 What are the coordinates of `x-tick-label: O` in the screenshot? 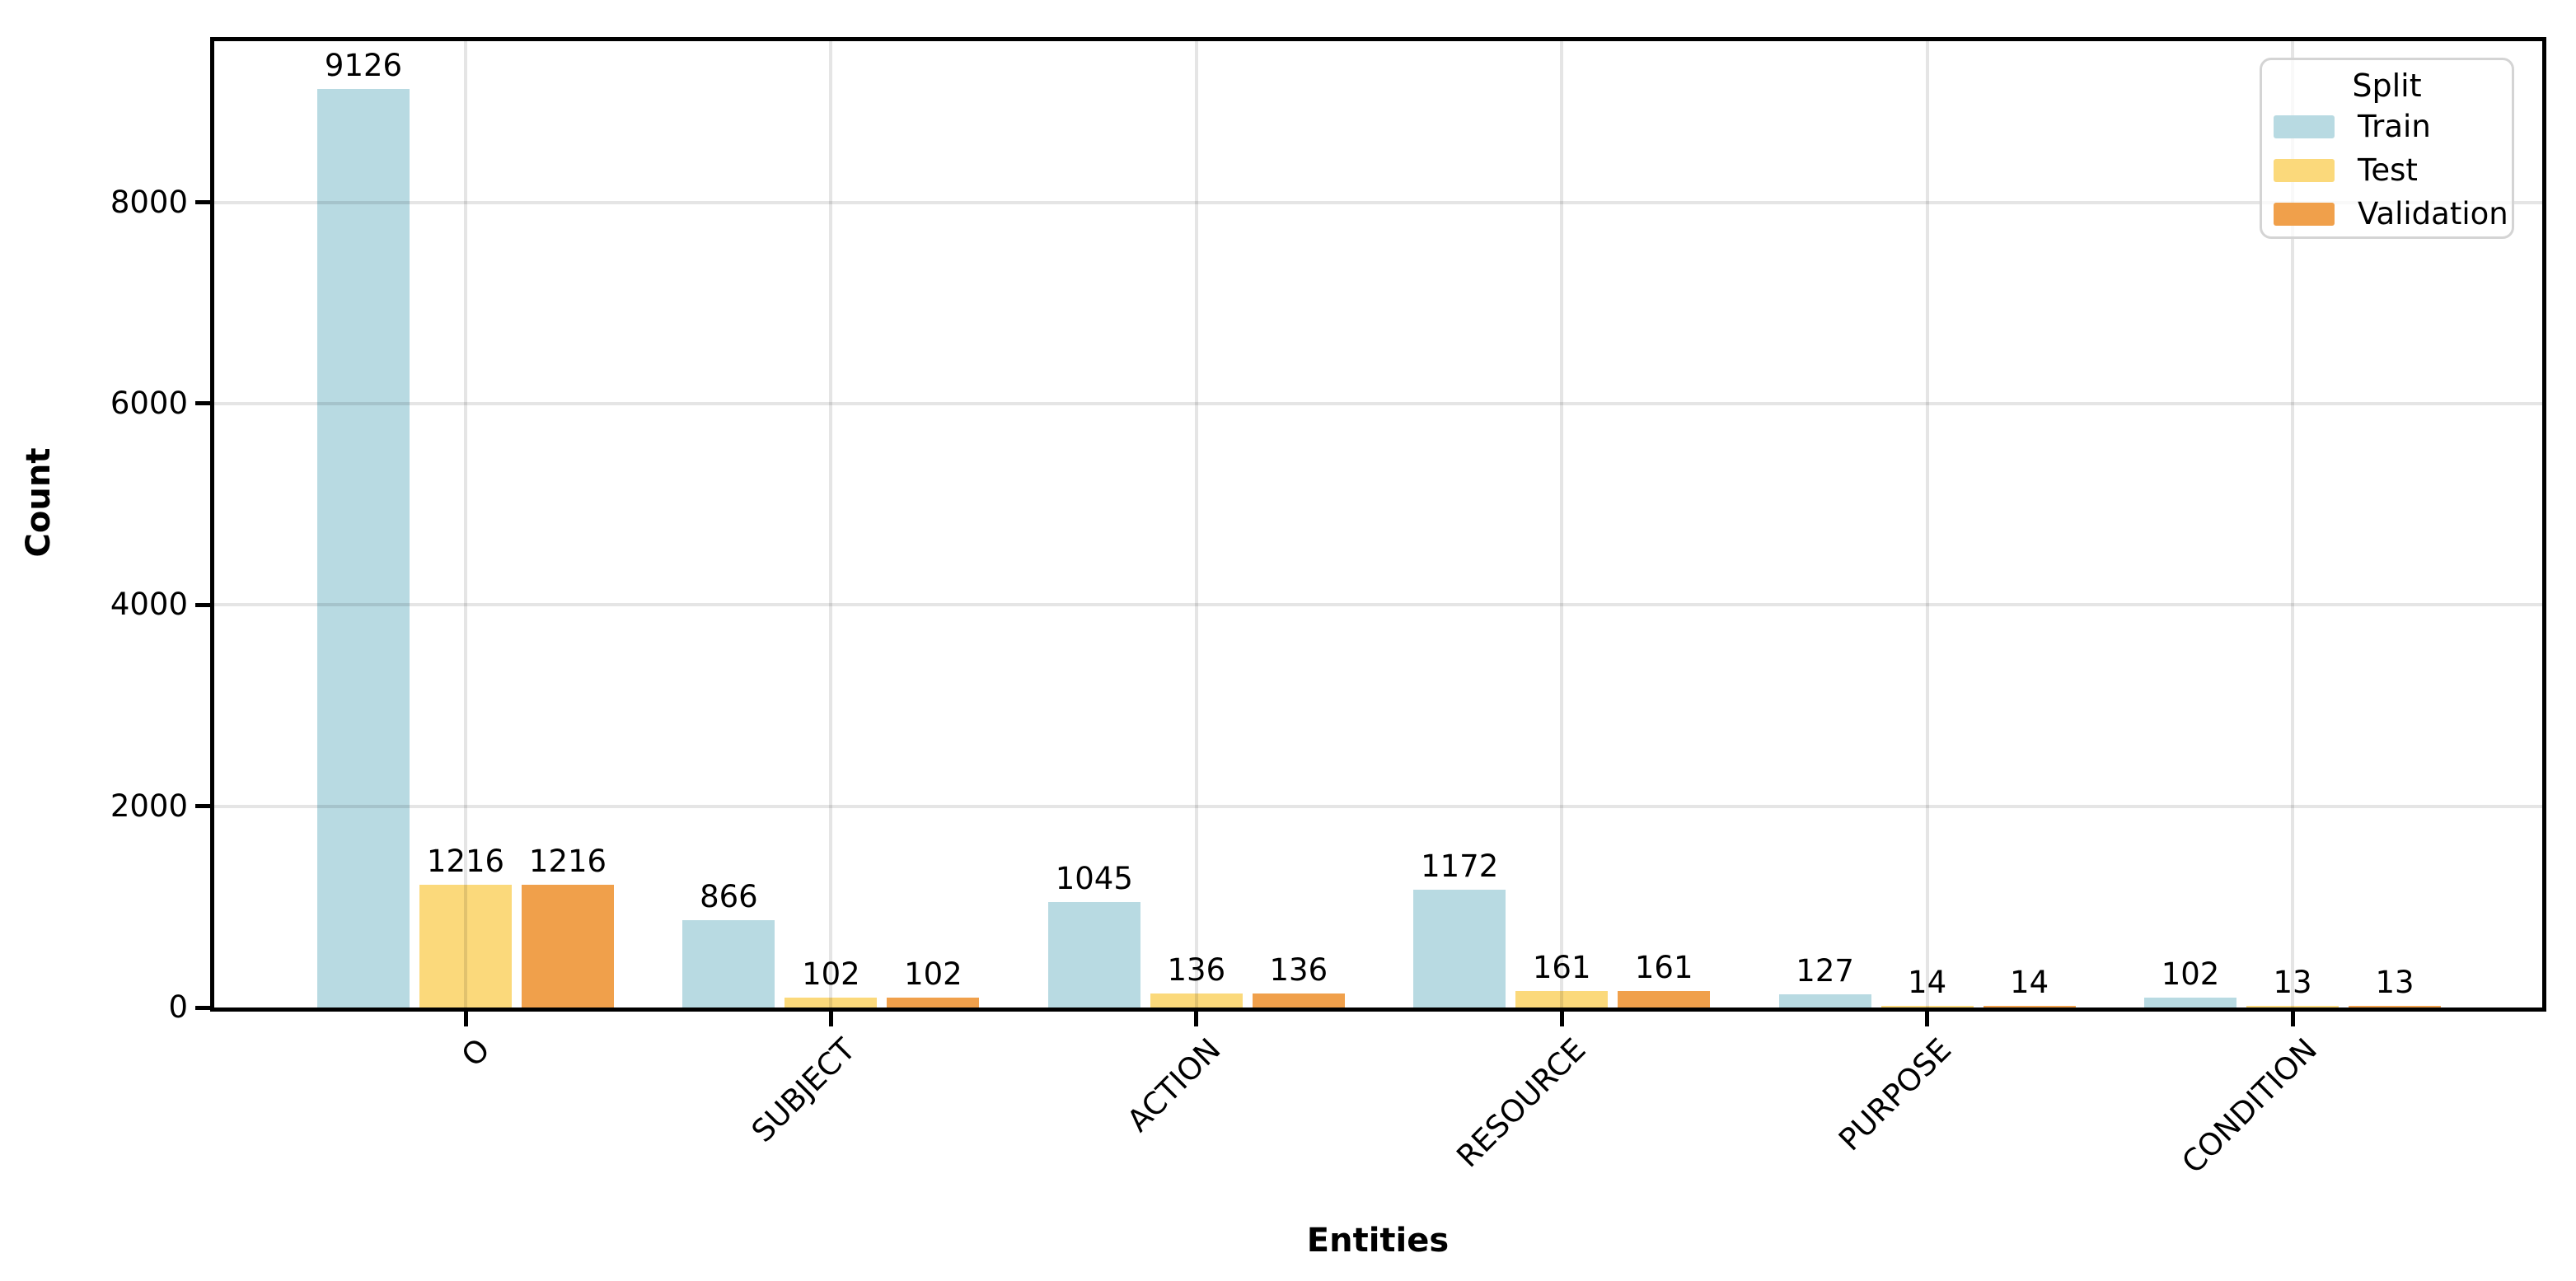 It's located at (475, 1052).